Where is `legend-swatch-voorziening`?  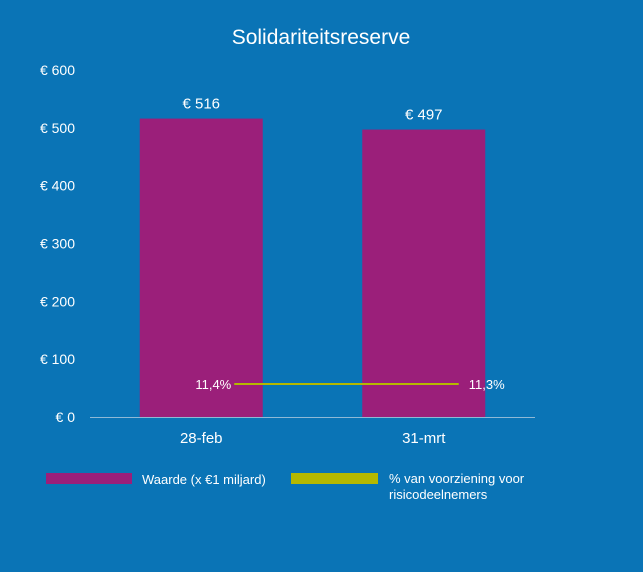
legend-swatch-voorziening is located at coordinates (334, 478).